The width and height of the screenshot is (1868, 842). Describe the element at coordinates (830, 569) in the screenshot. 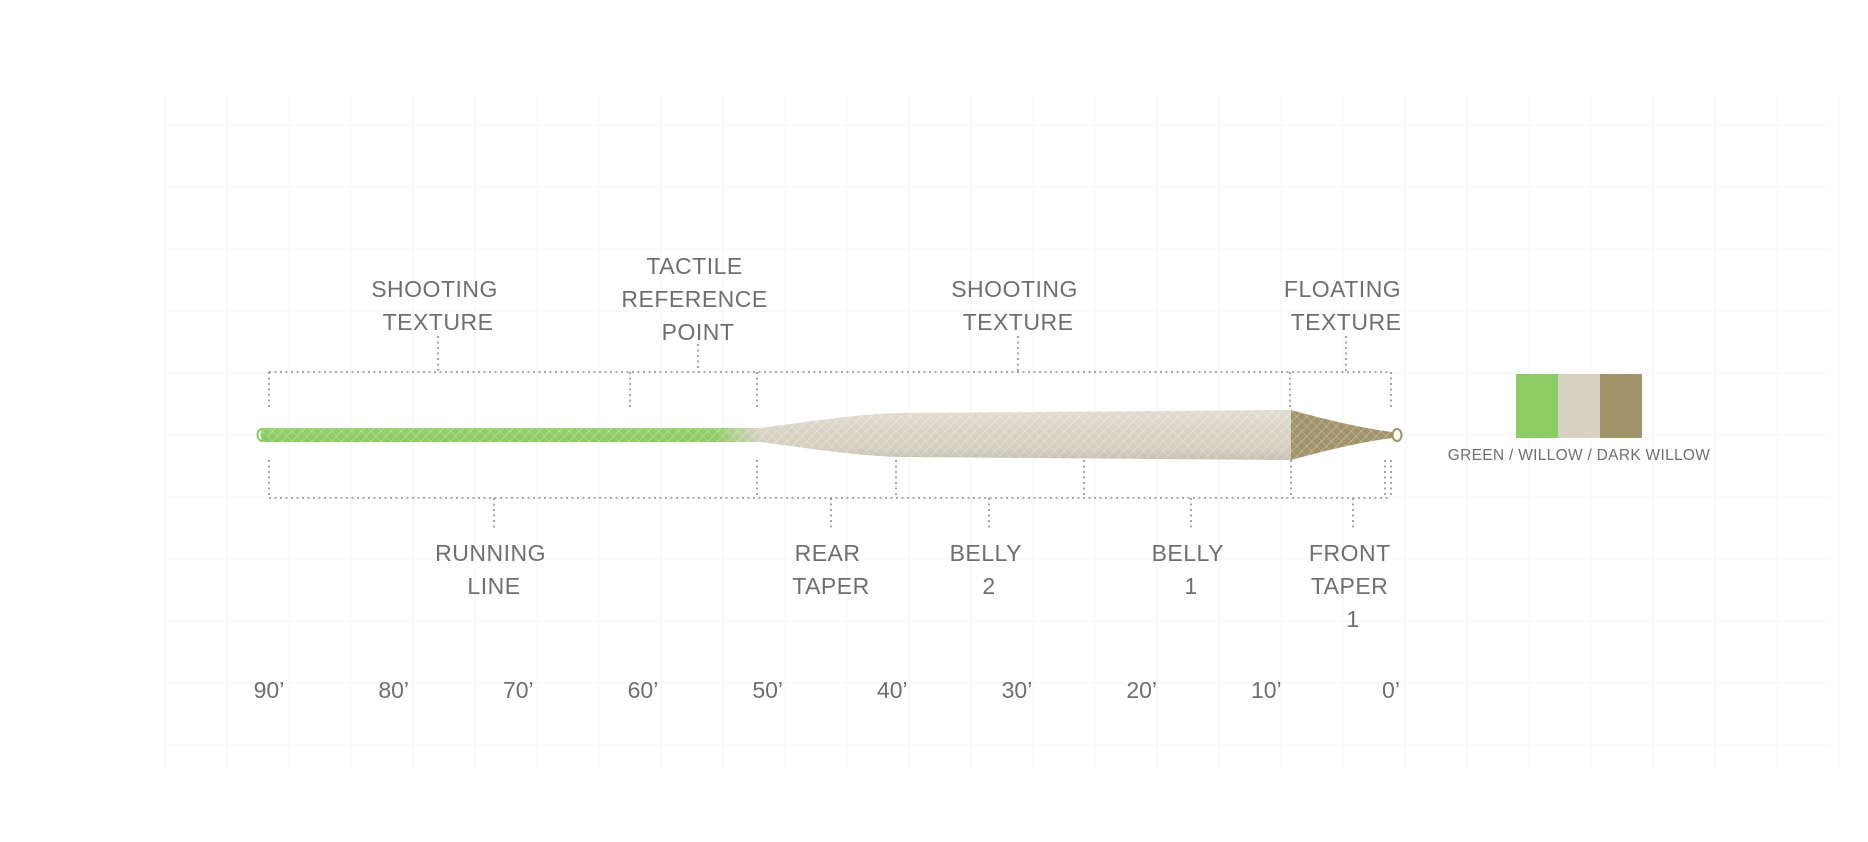

I see `bottom-label-rear-taper: REAR TAPER` at that location.